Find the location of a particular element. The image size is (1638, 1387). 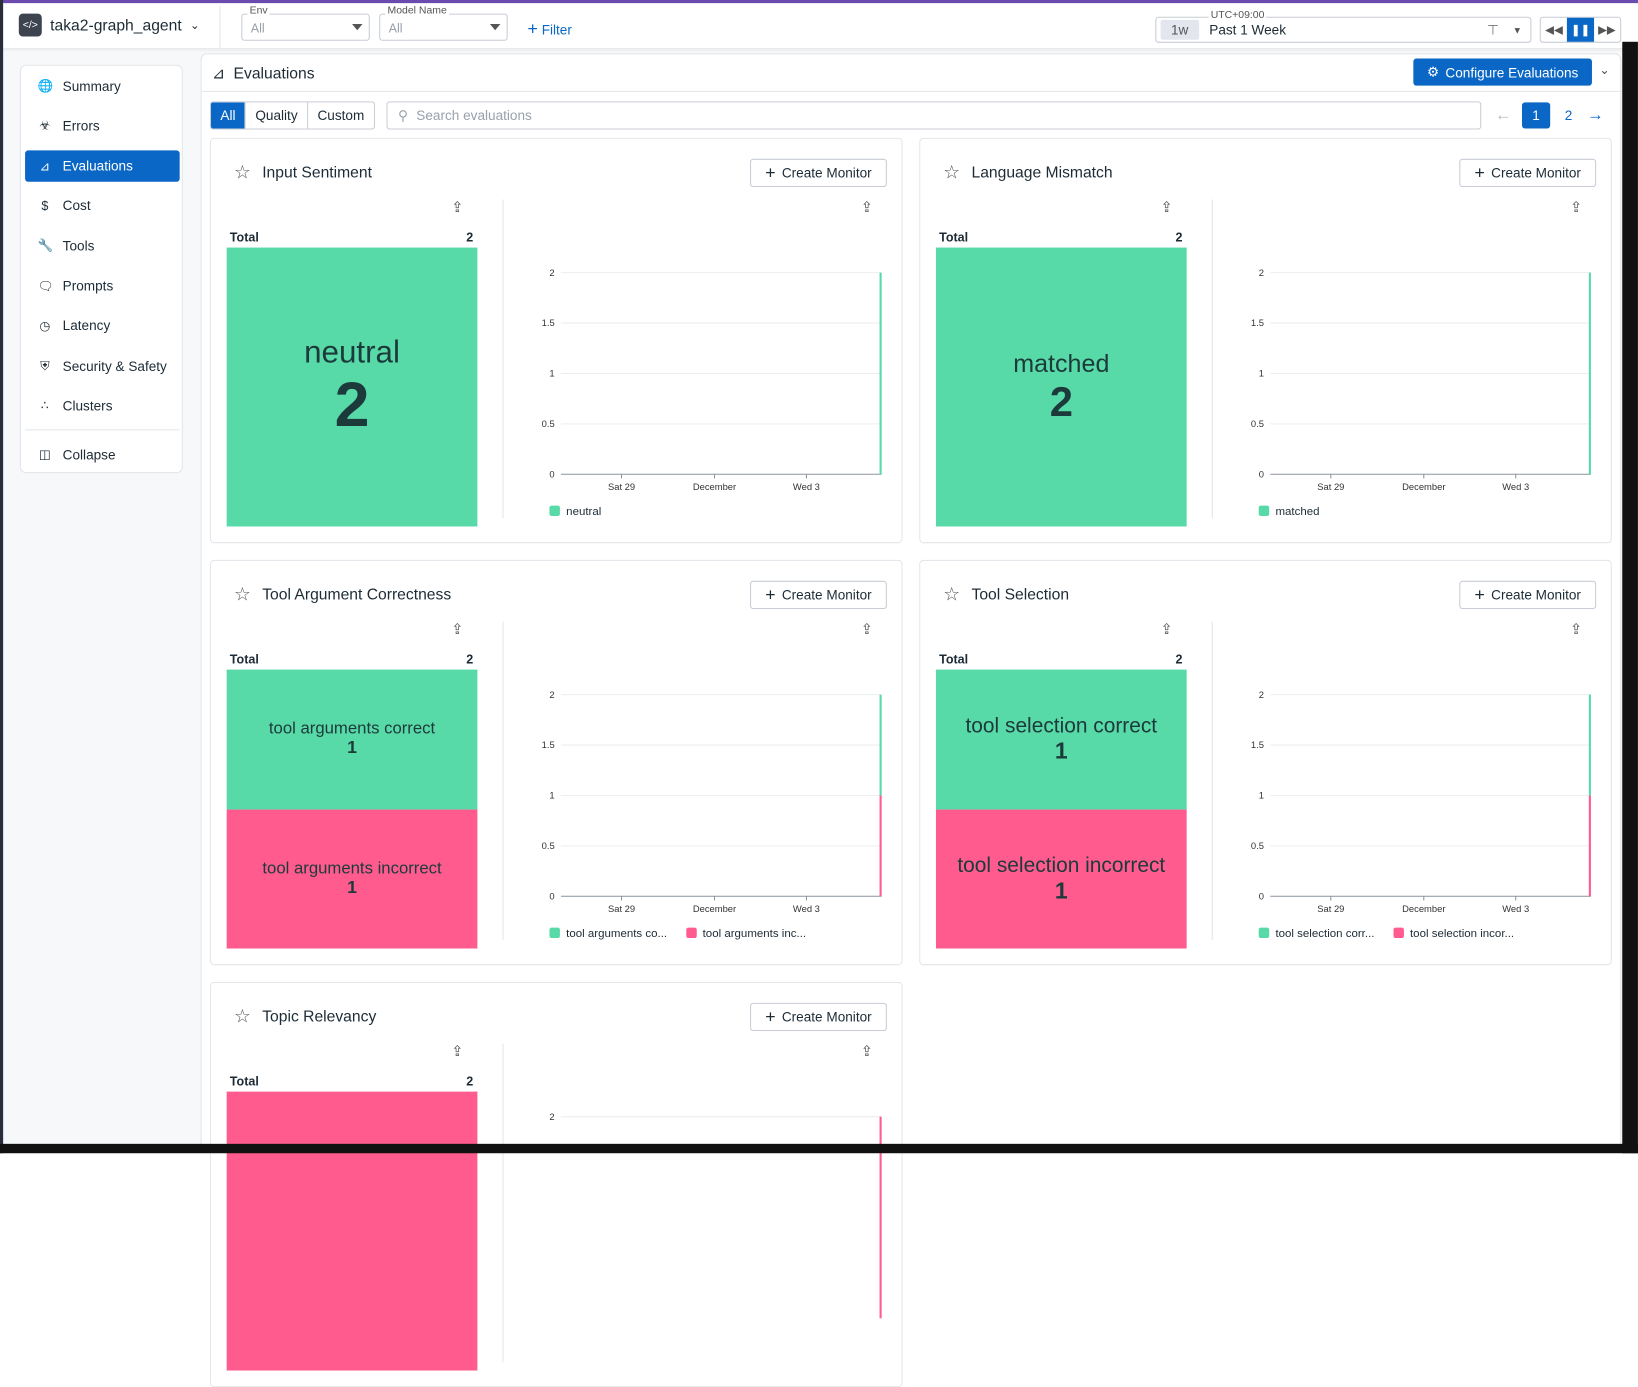

search-input: ⚲ Search evaluations is located at coordinates (934, 115).